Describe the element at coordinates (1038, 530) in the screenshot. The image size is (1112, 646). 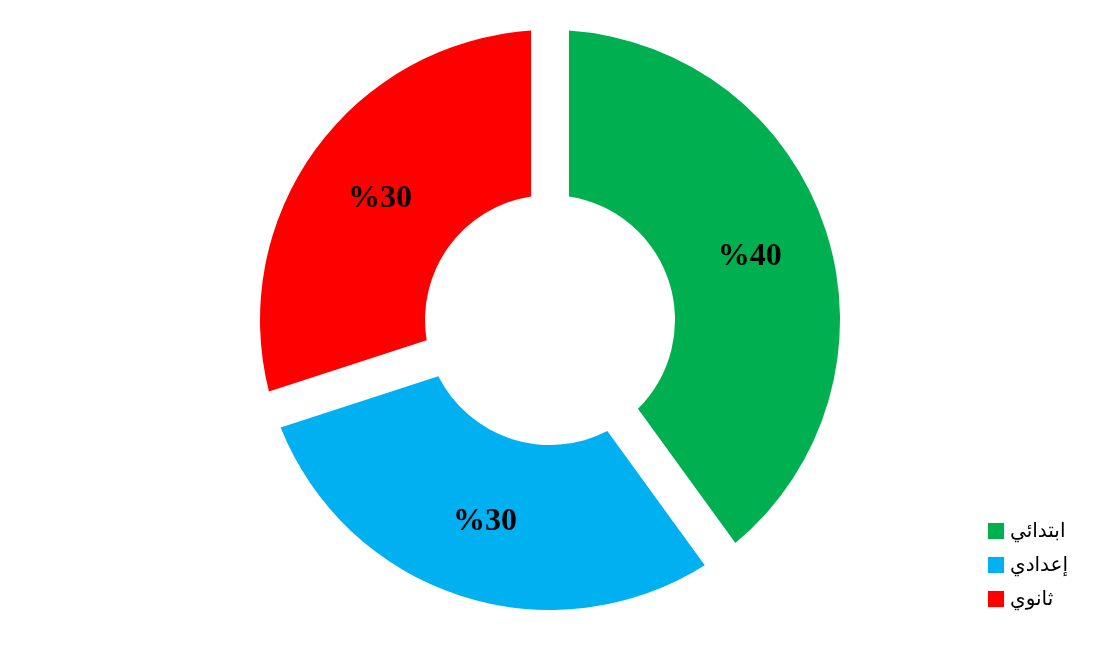
I see `legend-label: ابتدائي` at that location.